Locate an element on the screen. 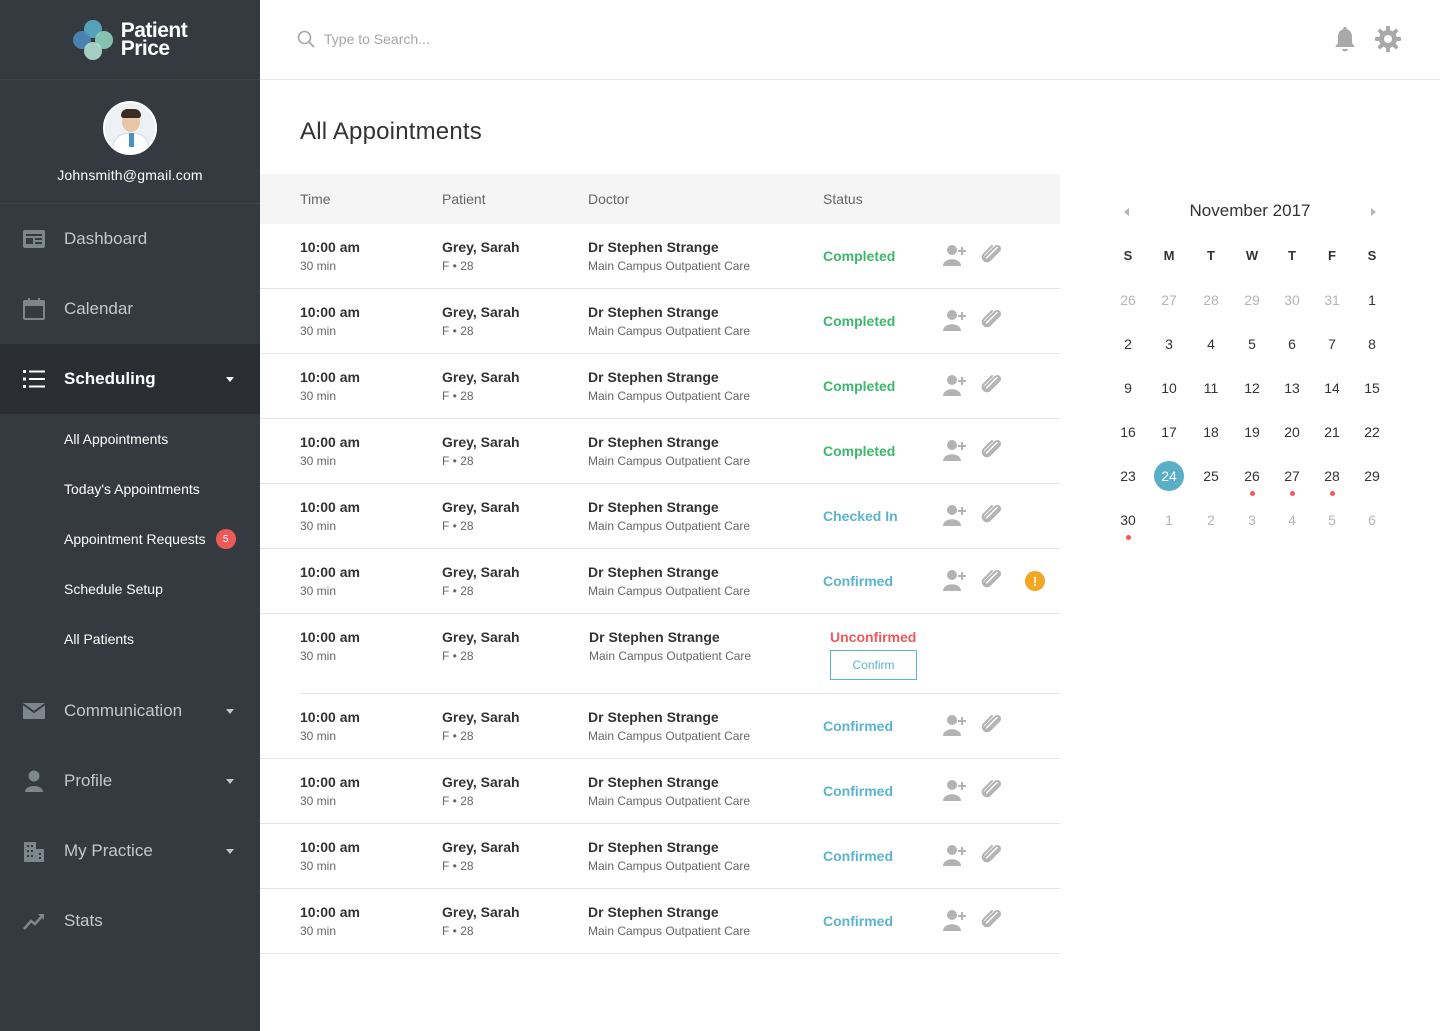 The image size is (1440, 1031). calendar-day: 14 is located at coordinates (1332, 395).